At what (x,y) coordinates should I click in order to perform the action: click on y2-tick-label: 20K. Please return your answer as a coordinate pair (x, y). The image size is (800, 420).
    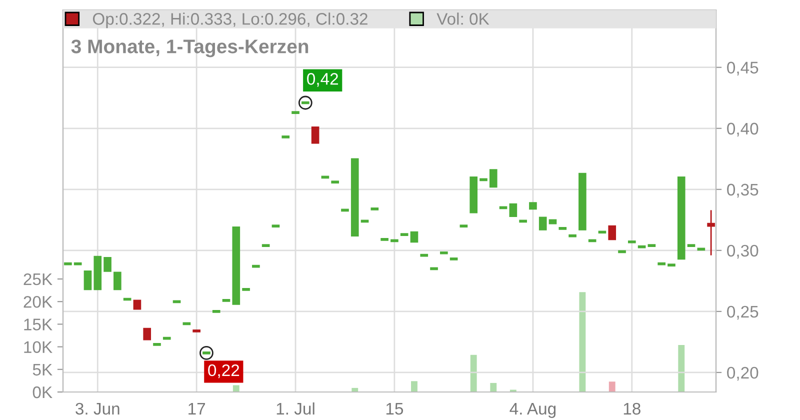
    Looking at the image, I should click on (38, 302).